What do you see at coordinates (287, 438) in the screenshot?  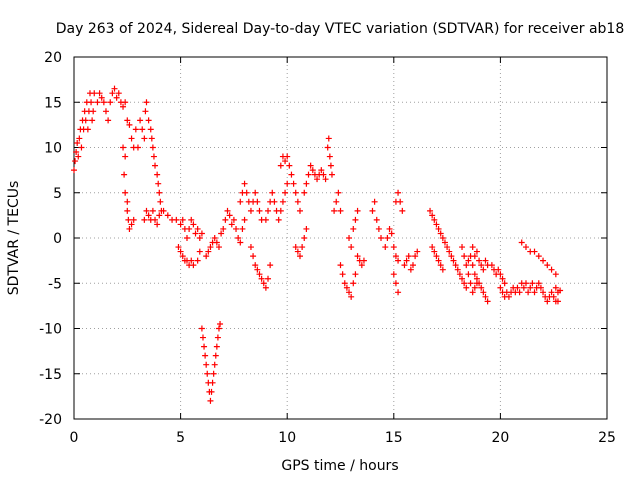 I see `x-tick-label: 10` at bounding box center [287, 438].